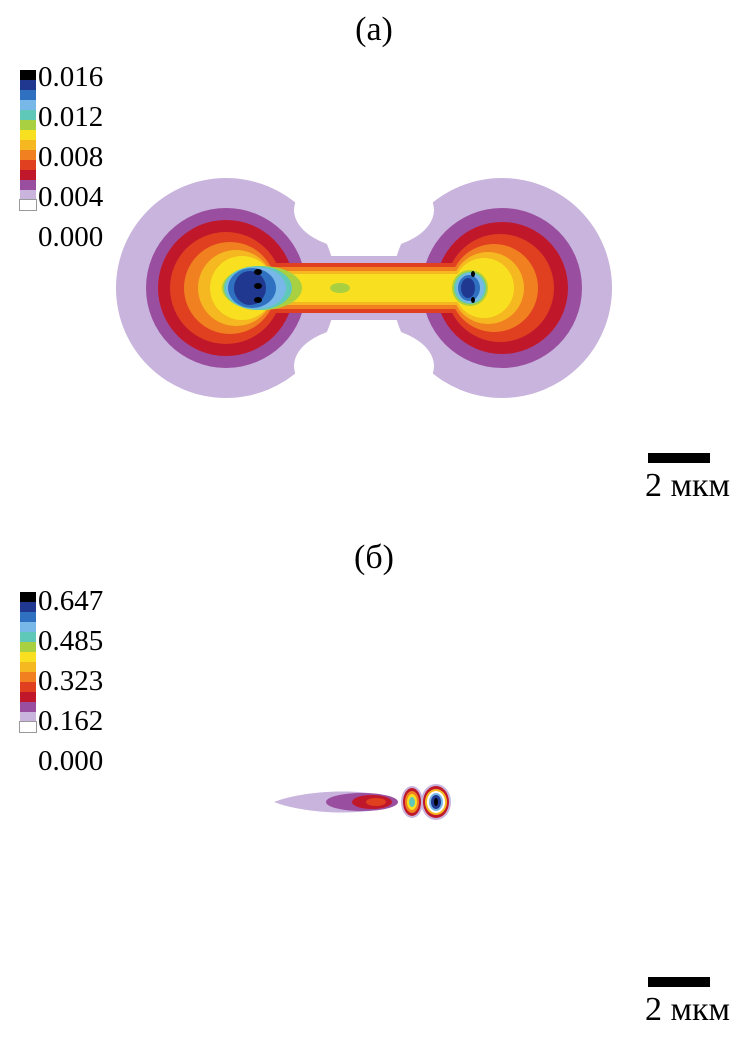 This screenshot has height=1040, width=748. What do you see at coordinates (71, 157) in the screenshot?
I see `legend-tick: 0.008` at bounding box center [71, 157].